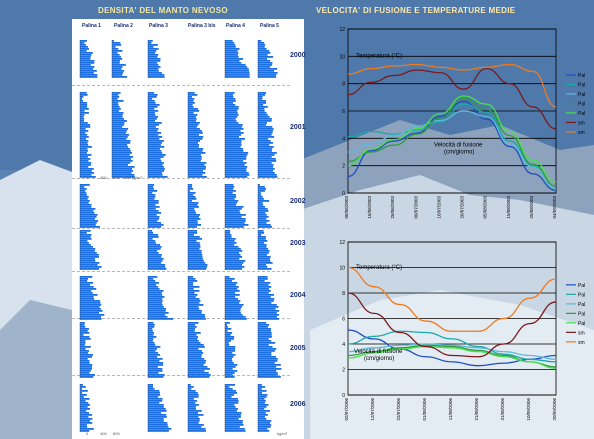 The height and width of the screenshot is (439, 594). What do you see at coordinates (581, 95) in the screenshot?
I see `legend-label: Pal` at bounding box center [581, 95].